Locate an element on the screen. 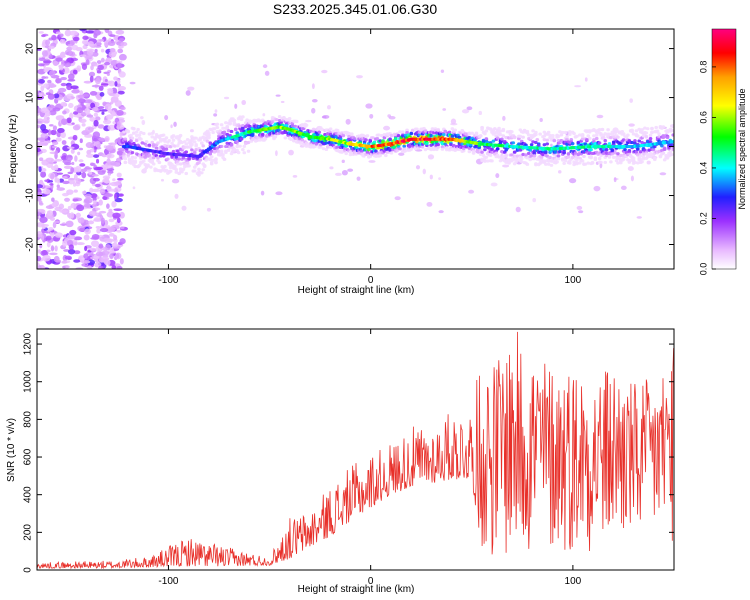  x-tick-label: -100 is located at coordinates (168, 581).